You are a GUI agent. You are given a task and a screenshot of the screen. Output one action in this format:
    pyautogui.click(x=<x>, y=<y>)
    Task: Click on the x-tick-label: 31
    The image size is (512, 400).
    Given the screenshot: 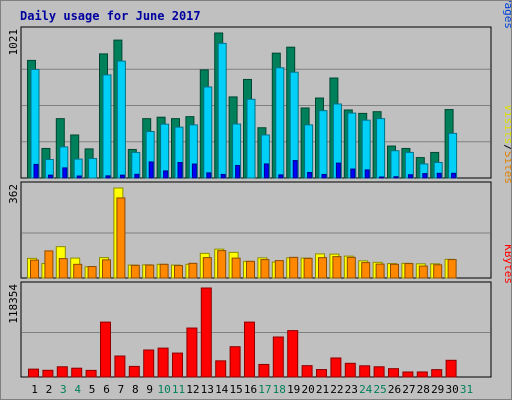 What is the action you would take?
    pyautogui.click(x=466, y=389)
    